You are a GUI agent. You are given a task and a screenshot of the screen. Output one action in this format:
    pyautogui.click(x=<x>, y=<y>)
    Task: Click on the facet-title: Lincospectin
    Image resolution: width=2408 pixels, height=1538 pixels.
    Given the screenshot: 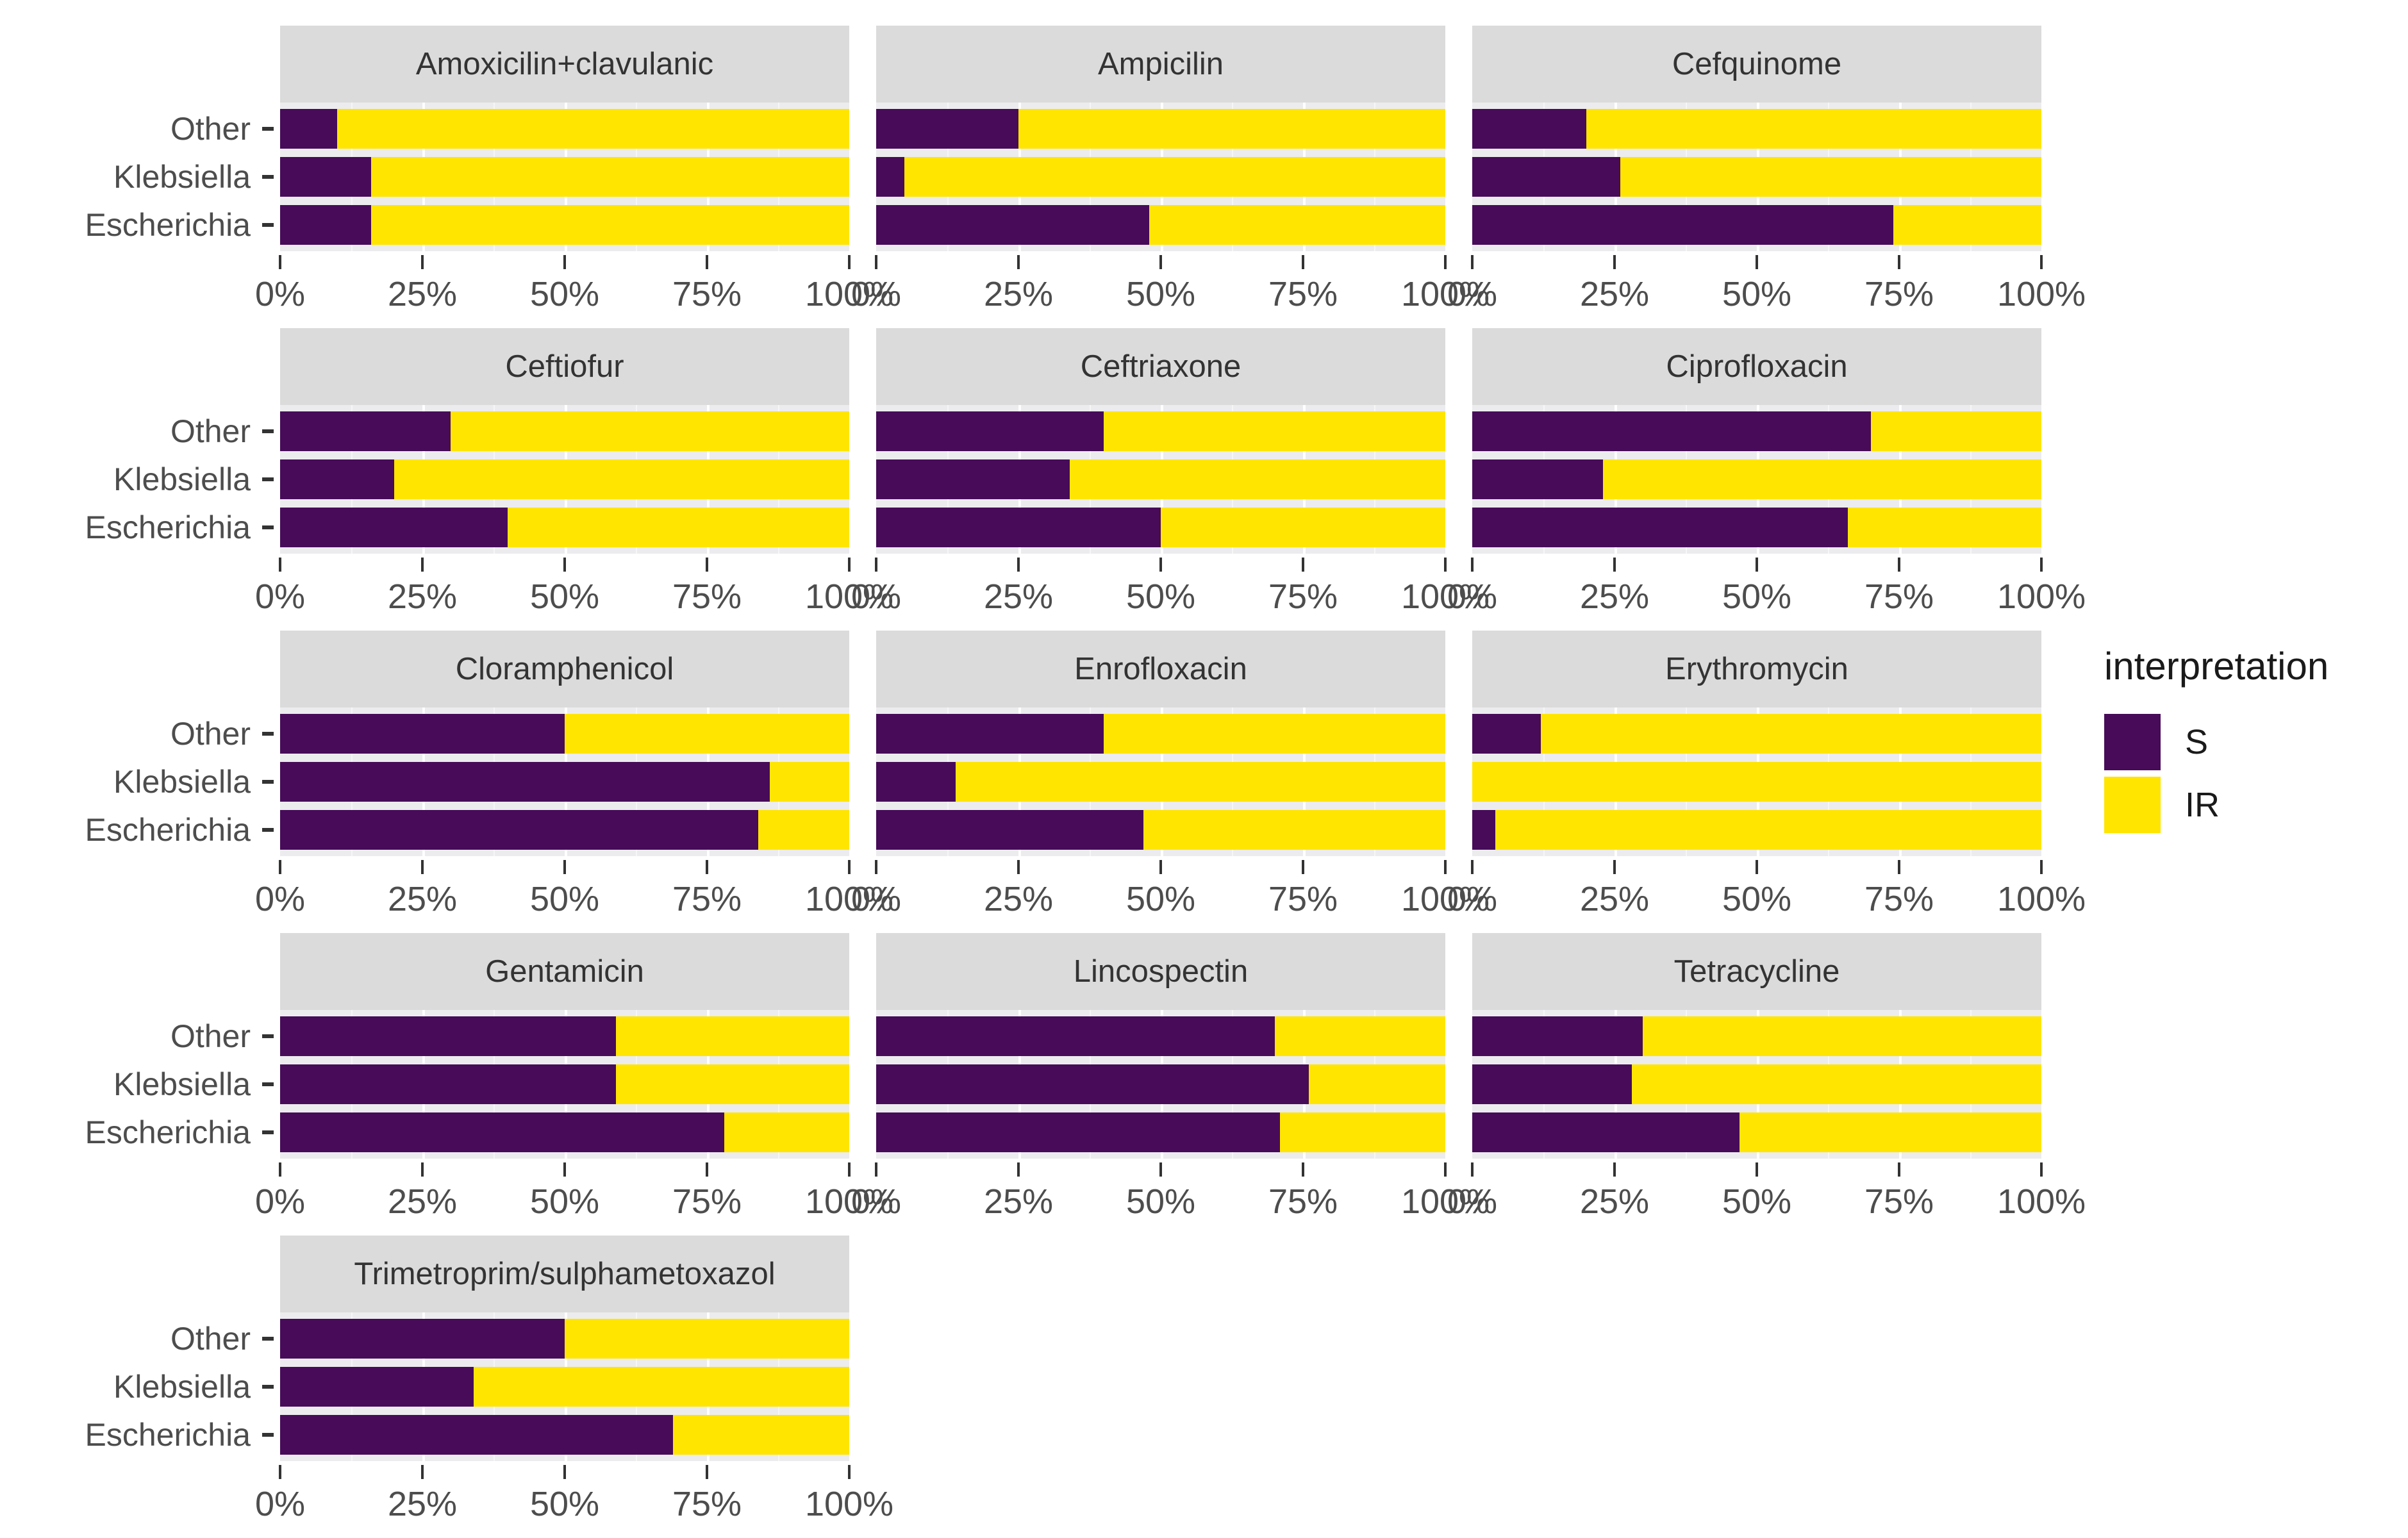 What is the action you would take?
    pyautogui.click(x=1161, y=971)
    